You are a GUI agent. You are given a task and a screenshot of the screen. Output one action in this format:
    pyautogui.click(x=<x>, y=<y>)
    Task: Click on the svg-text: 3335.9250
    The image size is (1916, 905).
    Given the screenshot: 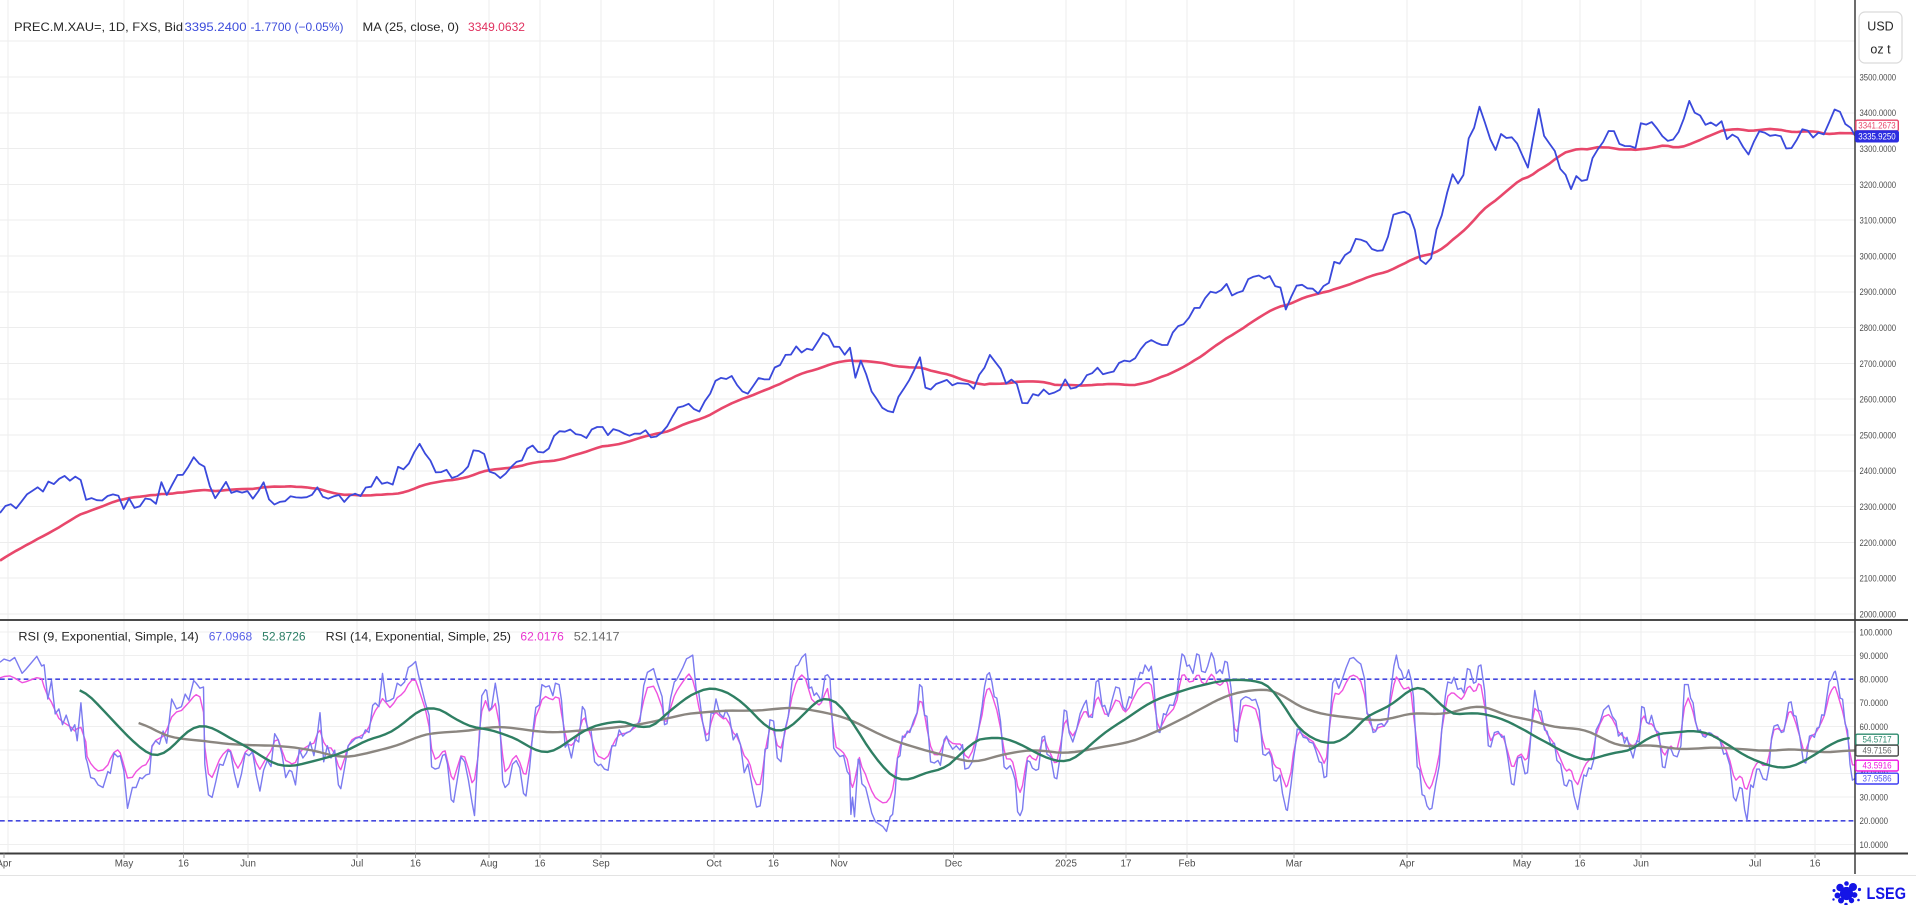 What is the action you would take?
    pyautogui.click(x=1876, y=136)
    